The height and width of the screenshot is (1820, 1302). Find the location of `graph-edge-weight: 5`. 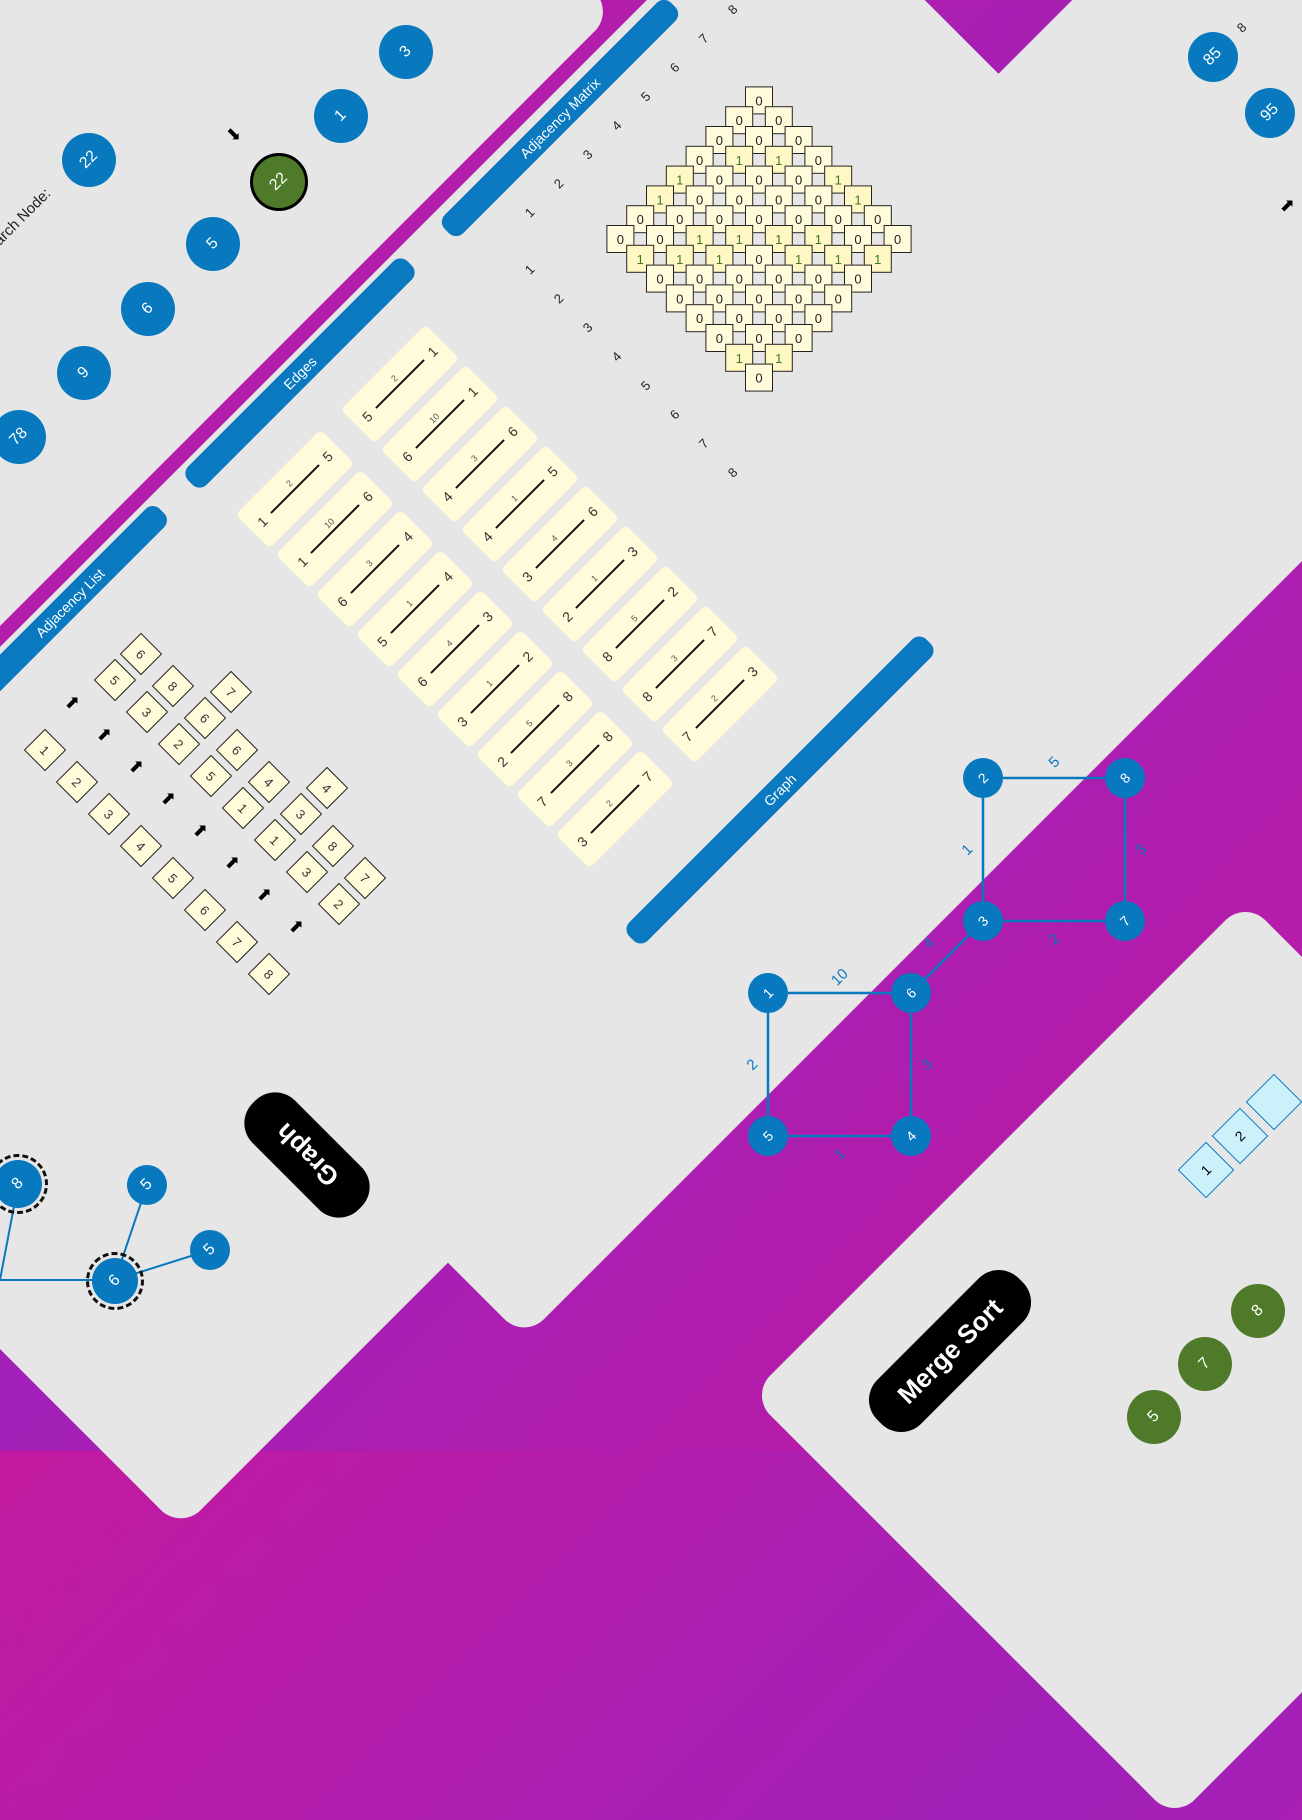

graph-edge-weight: 5 is located at coordinates (1054, 762).